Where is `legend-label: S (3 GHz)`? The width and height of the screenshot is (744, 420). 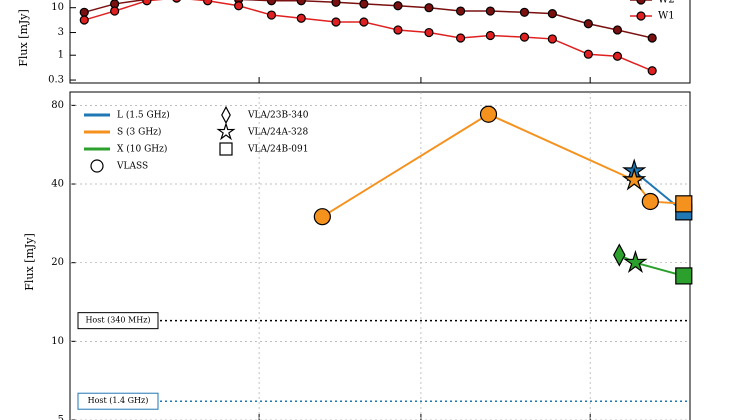 legend-label: S (3 GHz) is located at coordinates (139, 132).